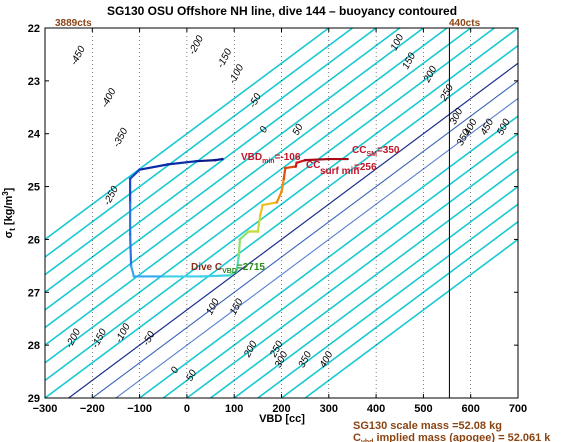  Describe the element at coordinates (411, 318) in the screenshot. I see `contour-line` at that location.